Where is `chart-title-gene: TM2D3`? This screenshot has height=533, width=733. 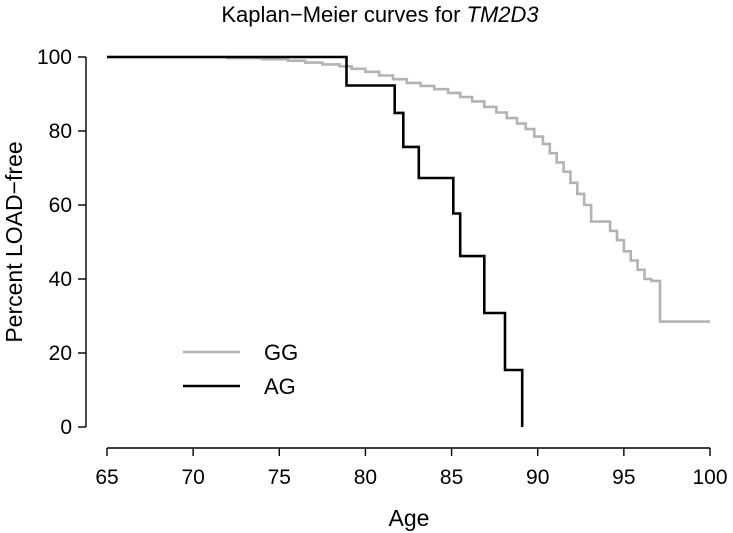 chart-title-gene: TM2D3 is located at coordinates (503, 14).